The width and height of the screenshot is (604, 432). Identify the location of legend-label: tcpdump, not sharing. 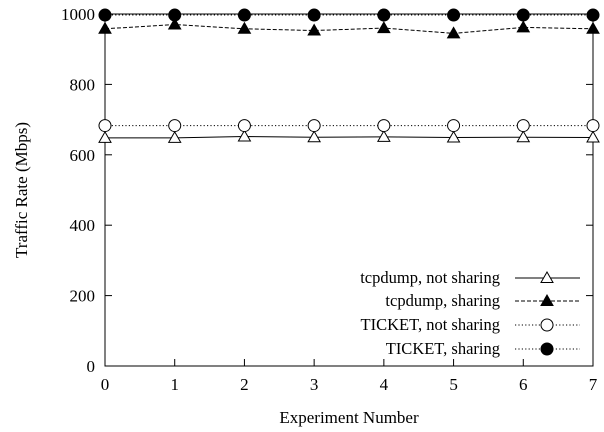
(430, 277).